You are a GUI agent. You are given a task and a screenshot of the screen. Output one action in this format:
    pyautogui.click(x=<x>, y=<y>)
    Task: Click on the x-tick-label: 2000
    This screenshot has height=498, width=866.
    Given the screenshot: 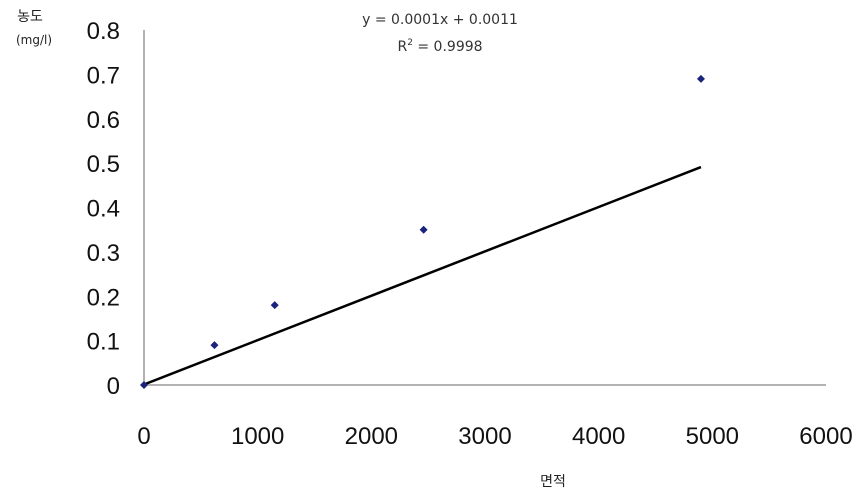 What is the action you would take?
    pyautogui.click(x=371, y=436)
    